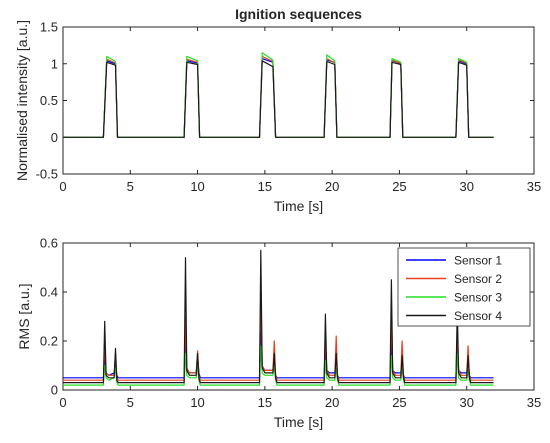 This screenshot has width=550, height=443. What do you see at coordinates (24, 316) in the screenshot?
I see `y-axis-label: RMS [a.u.]` at bounding box center [24, 316].